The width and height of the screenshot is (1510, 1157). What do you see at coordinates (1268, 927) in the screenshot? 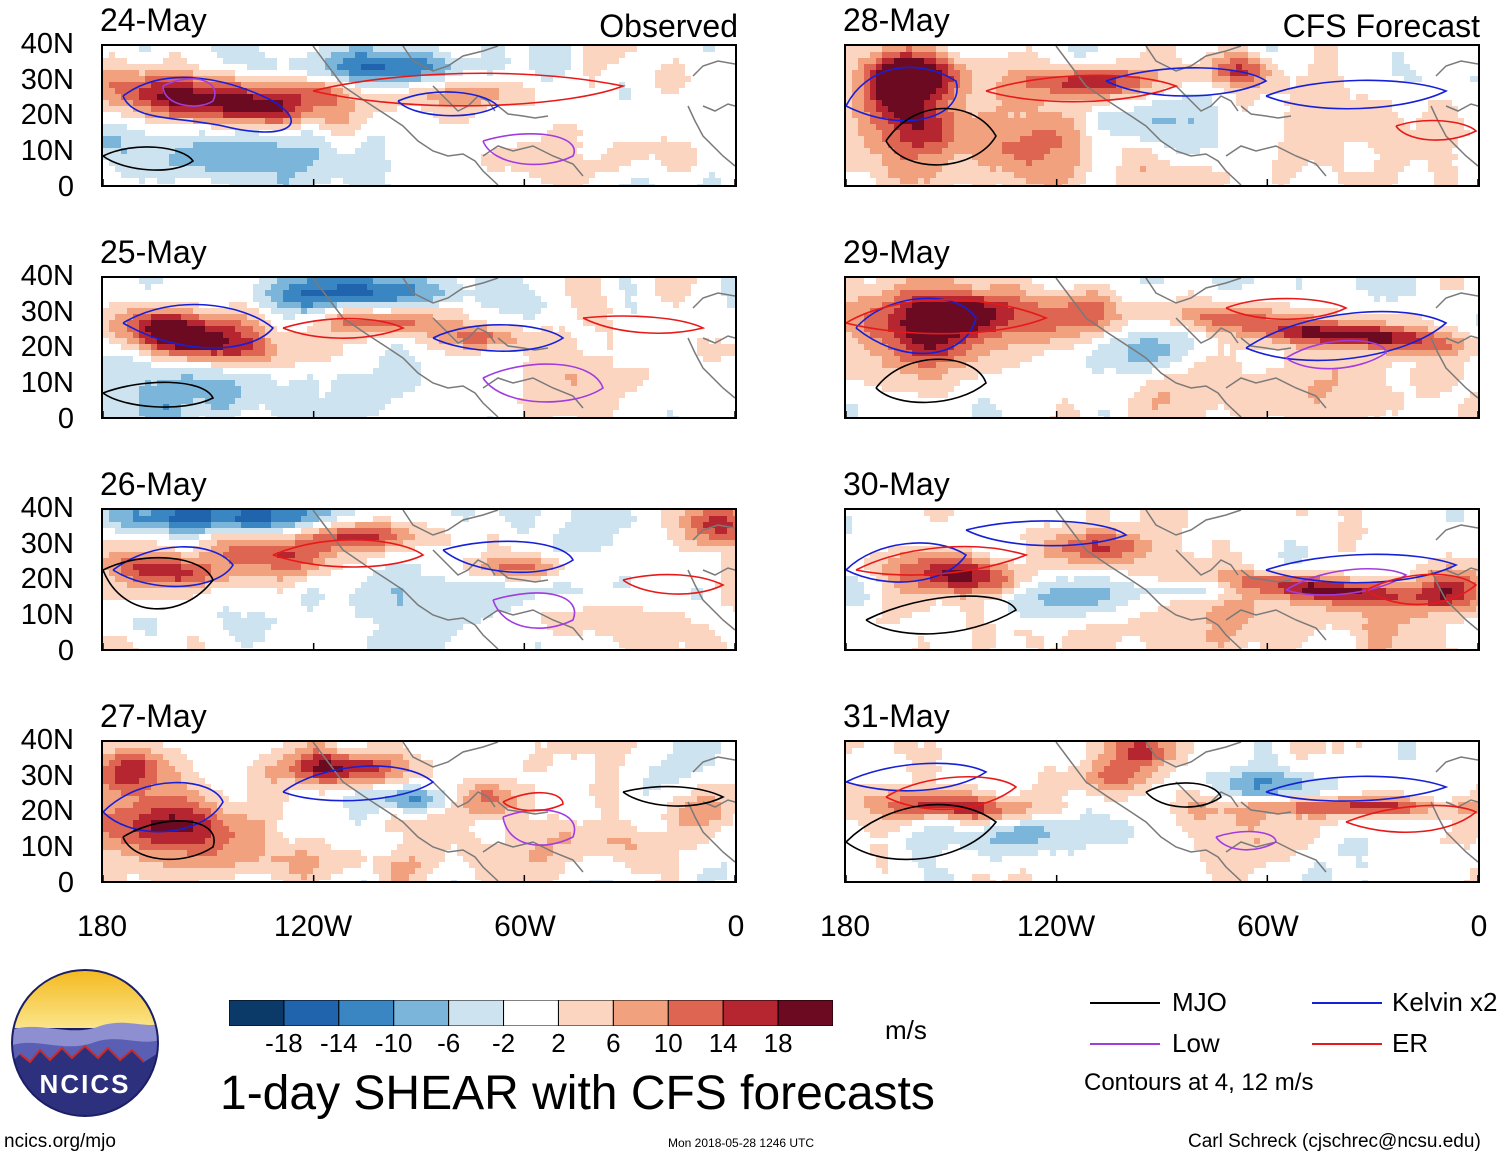
I see `lon-tick-label: 60W` at bounding box center [1268, 927].